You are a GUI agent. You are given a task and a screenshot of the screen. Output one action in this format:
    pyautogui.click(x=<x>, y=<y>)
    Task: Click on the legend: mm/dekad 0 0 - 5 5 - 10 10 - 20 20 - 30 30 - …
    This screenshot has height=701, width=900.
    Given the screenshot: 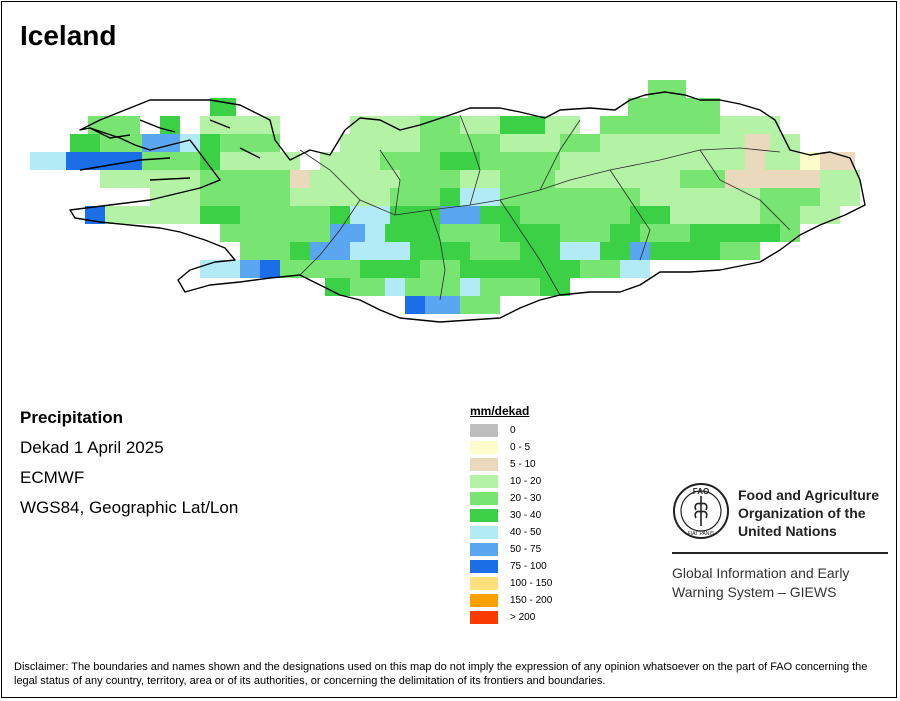 What is the action you would take?
    pyautogui.click(x=511, y=515)
    